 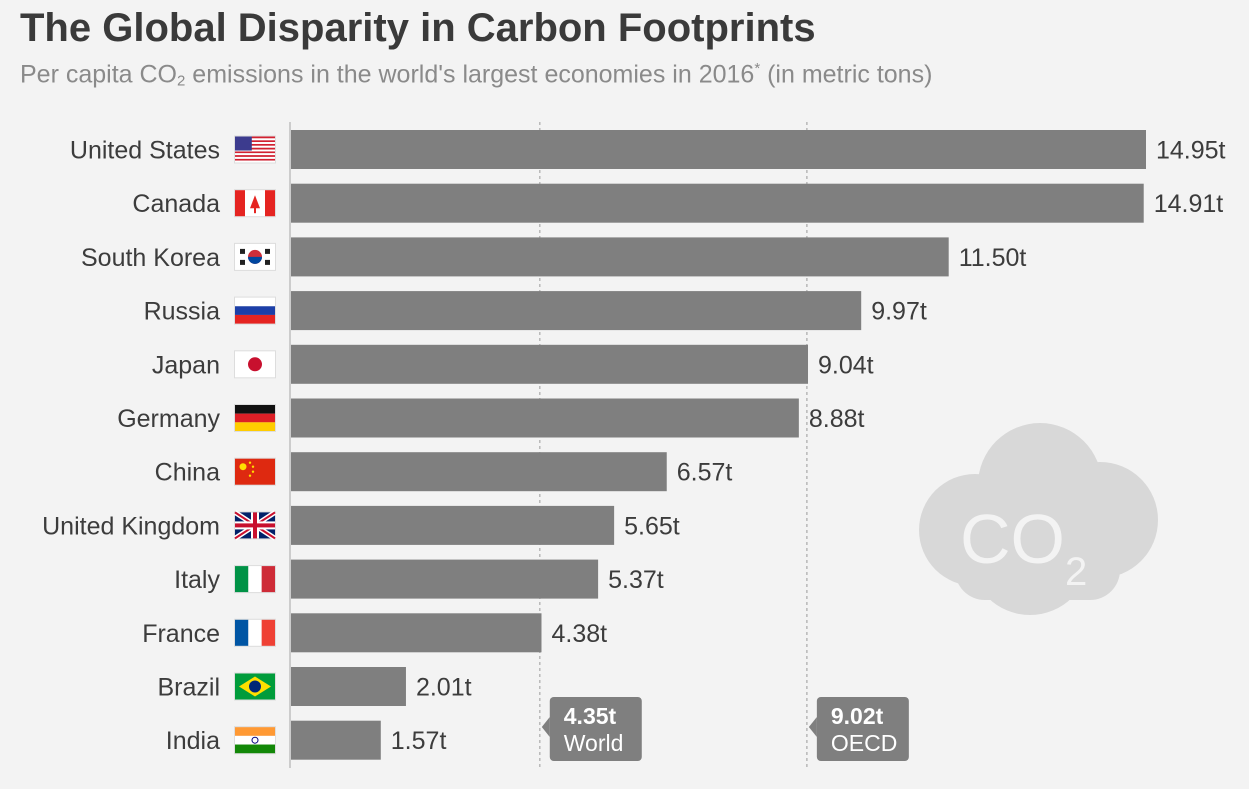 What do you see at coordinates (652, 526) in the screenshot?
I see `bar-value-label: 5.65t` at bounding box center [652, 526].